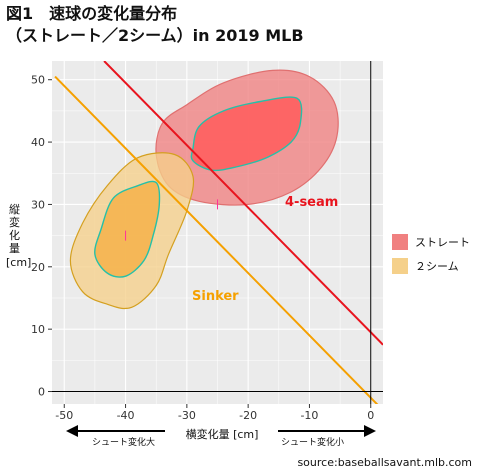 The width and height of the screenshot is (480, 473). What do you see at coordinates (38, 204) in the screenshot?
I see `y-tick-label: 30` at bounding box center [38, 204].